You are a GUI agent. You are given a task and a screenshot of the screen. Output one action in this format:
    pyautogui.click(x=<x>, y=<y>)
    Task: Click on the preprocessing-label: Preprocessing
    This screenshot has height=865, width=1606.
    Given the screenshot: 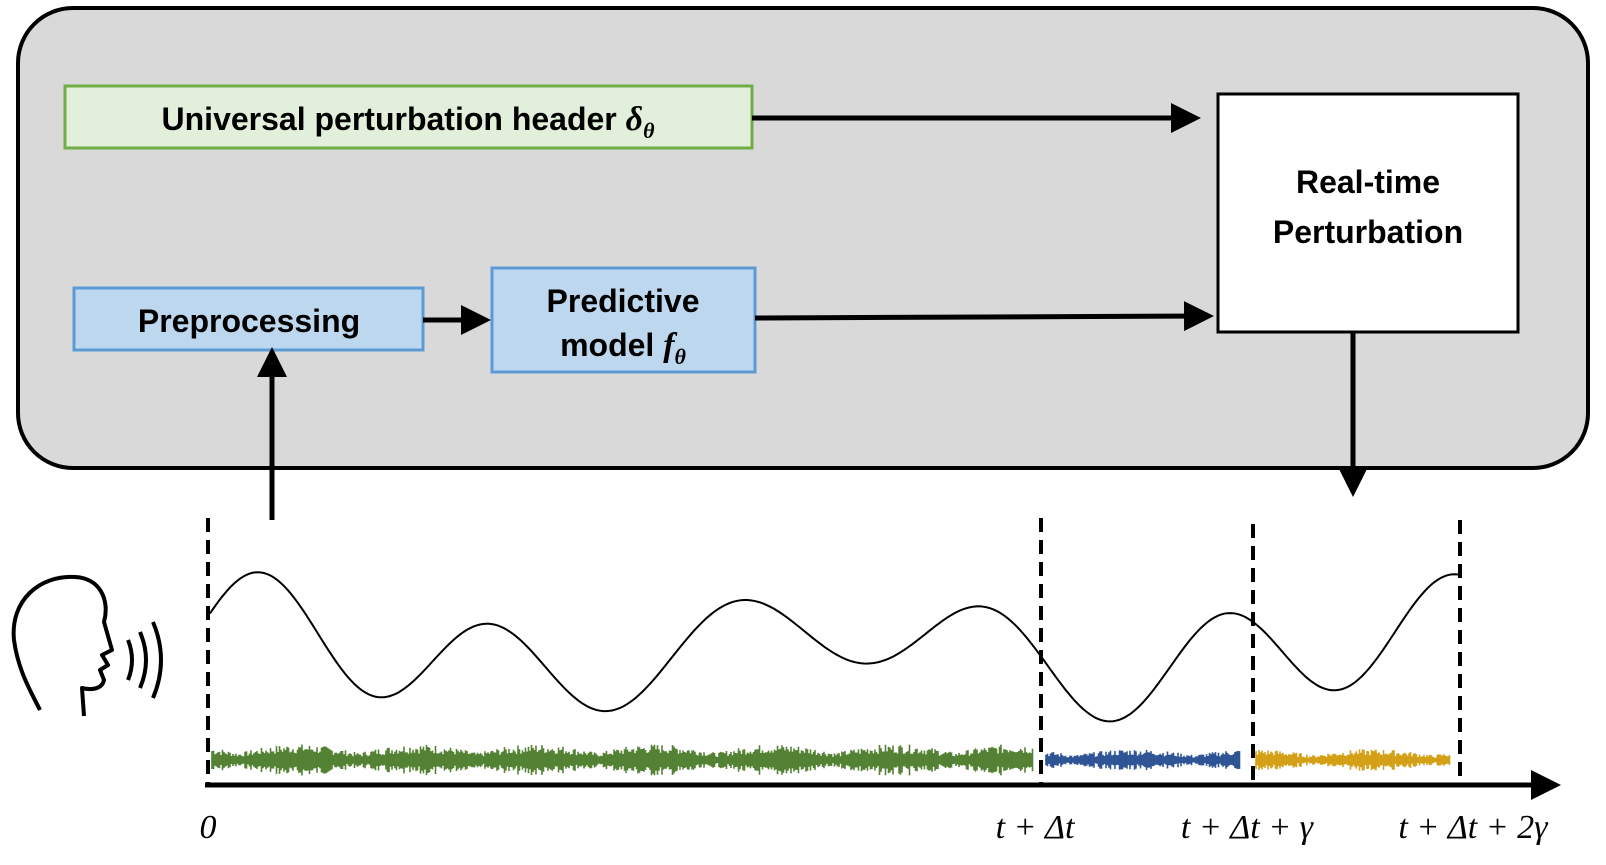 What is the action you would take?
    pyautogui.click(x=249, y=321)
    